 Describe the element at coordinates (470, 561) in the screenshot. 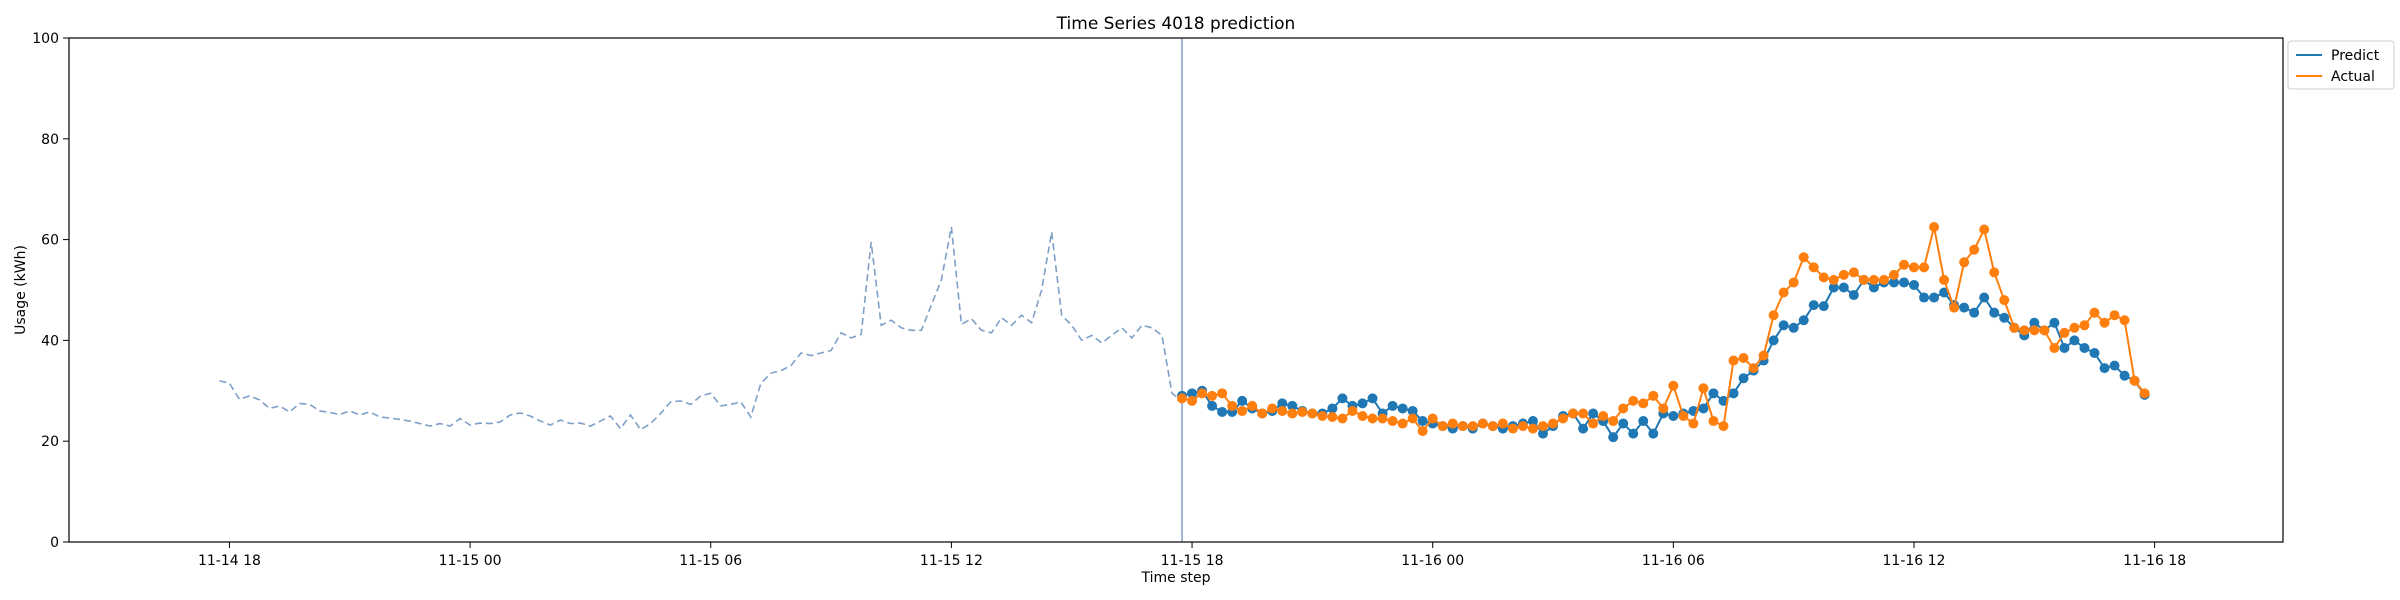

I see `x-tick-label: 11-15 00` at that location.